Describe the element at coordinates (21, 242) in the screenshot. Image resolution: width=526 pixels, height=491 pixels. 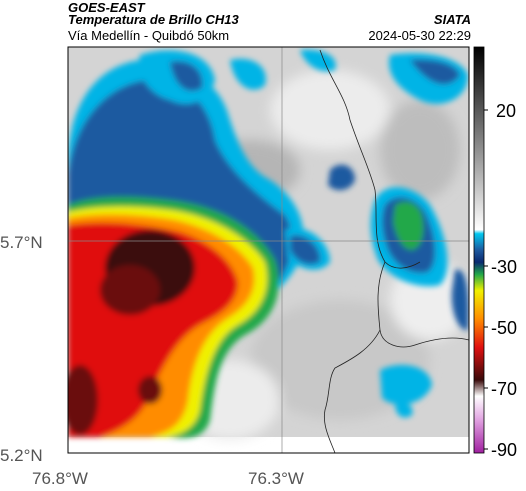
I see `latitude-label-upper: 5.7°N` at that location.